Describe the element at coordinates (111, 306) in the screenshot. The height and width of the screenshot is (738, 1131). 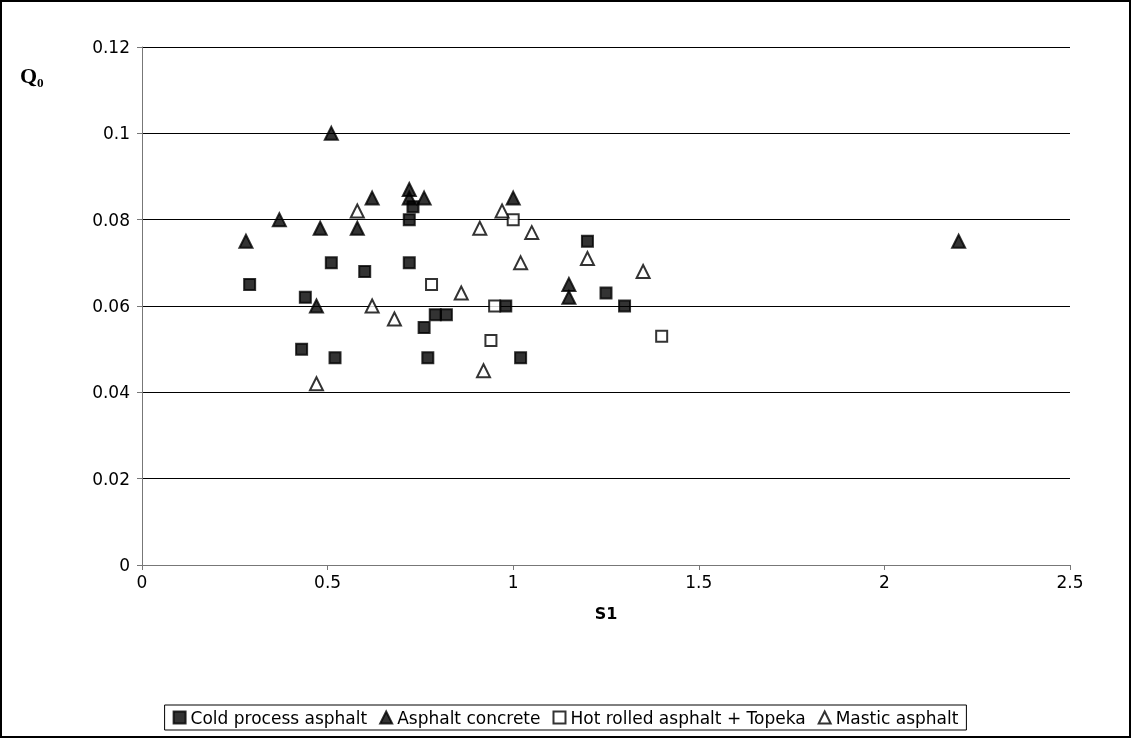
I see `y-tick-label: 0.06` at that location.